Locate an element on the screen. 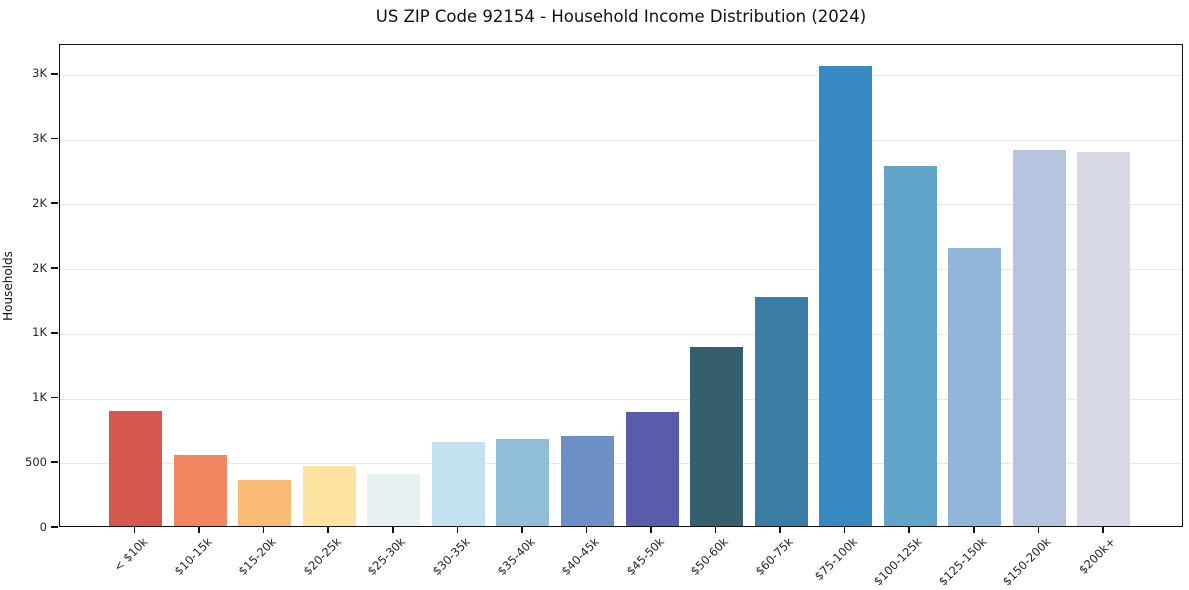 The width and height of the screenshot is (1189, 590). xtick-label: < $10k is located at coordinates (130, 554).